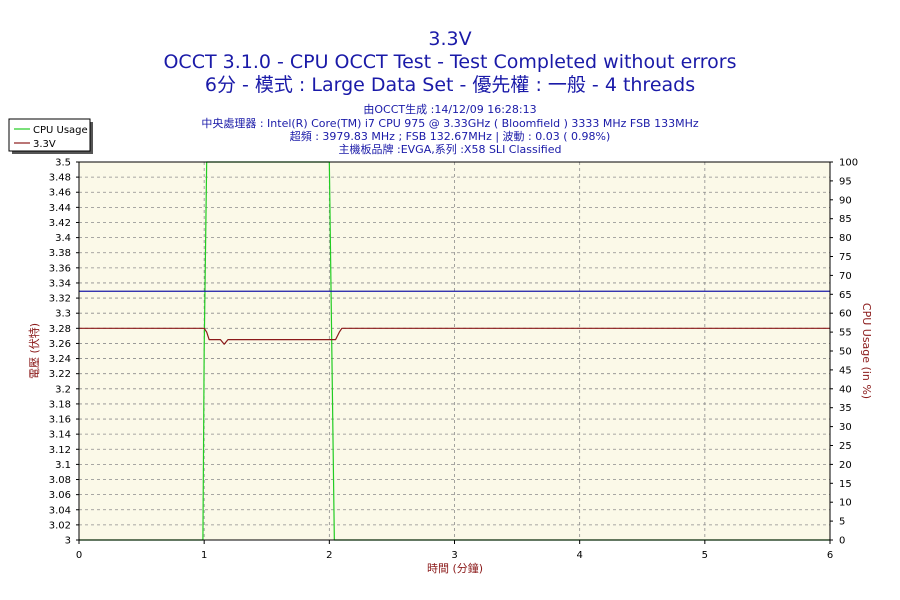  I want to click on y-left-tick-label: 3.28, so click(60, 329).